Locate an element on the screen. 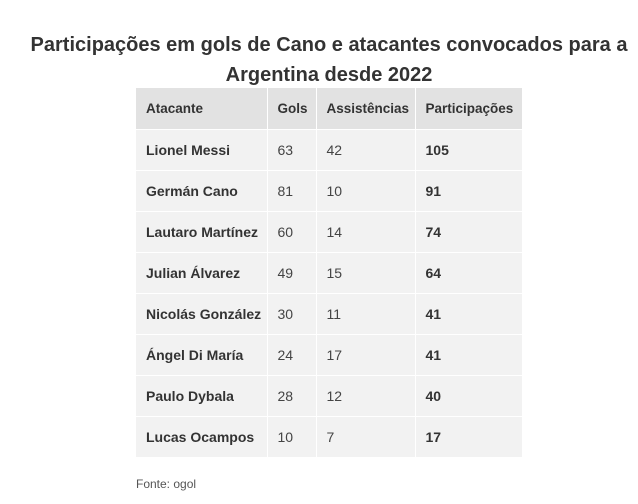 Image resolution: width=638 pixels, height=504 pixels. table-row: Nicolás González 30 11 41 is located at coordinates (329, 314).